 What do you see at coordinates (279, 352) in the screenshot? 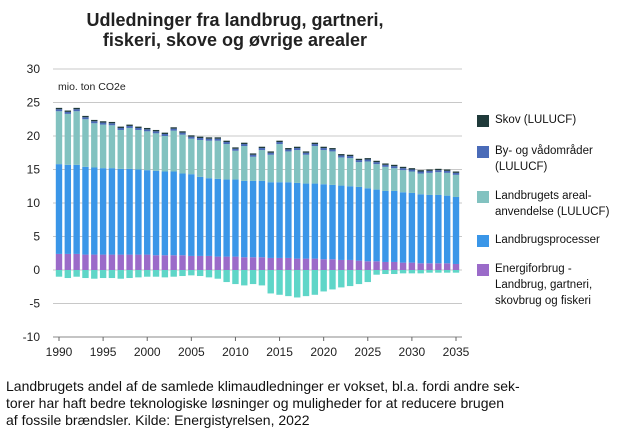
I see `x-tick-label: 2015` at bounding box center [279, 352].